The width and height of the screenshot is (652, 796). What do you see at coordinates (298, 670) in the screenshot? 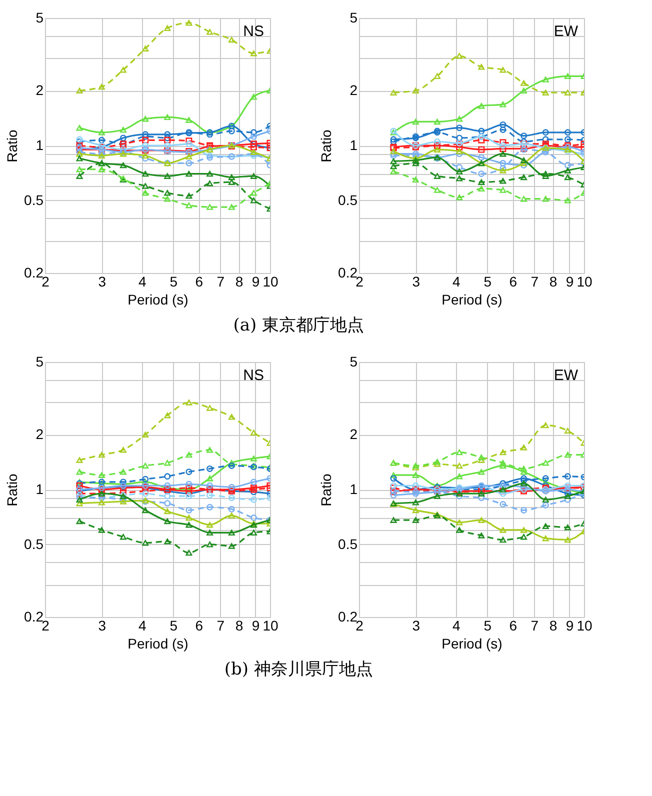
I see `text: (b) 神奈川県庁地点` at bounding box center [298, 670].